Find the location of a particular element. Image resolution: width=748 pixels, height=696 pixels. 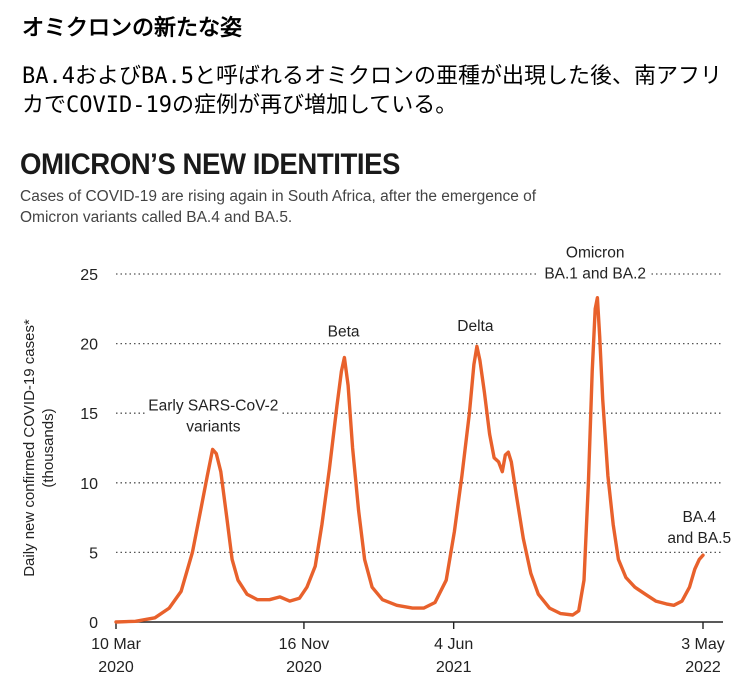

chart-title: OMICRON’S NEW IDENTITIES is located at coordinates (210, 164).